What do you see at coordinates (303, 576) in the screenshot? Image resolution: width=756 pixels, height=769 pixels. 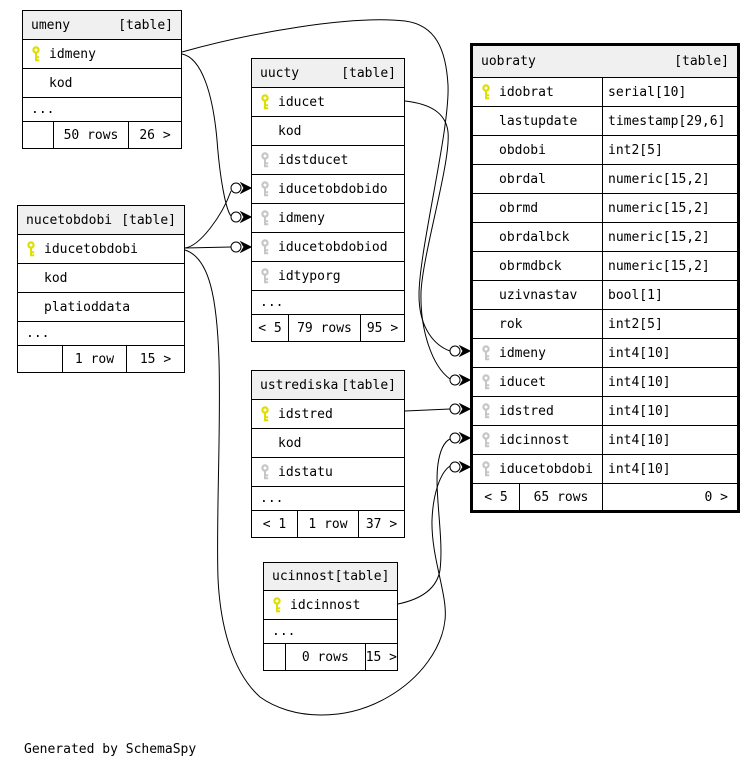 I see `table-name: ucinnost` at bounding box center [303, 576].